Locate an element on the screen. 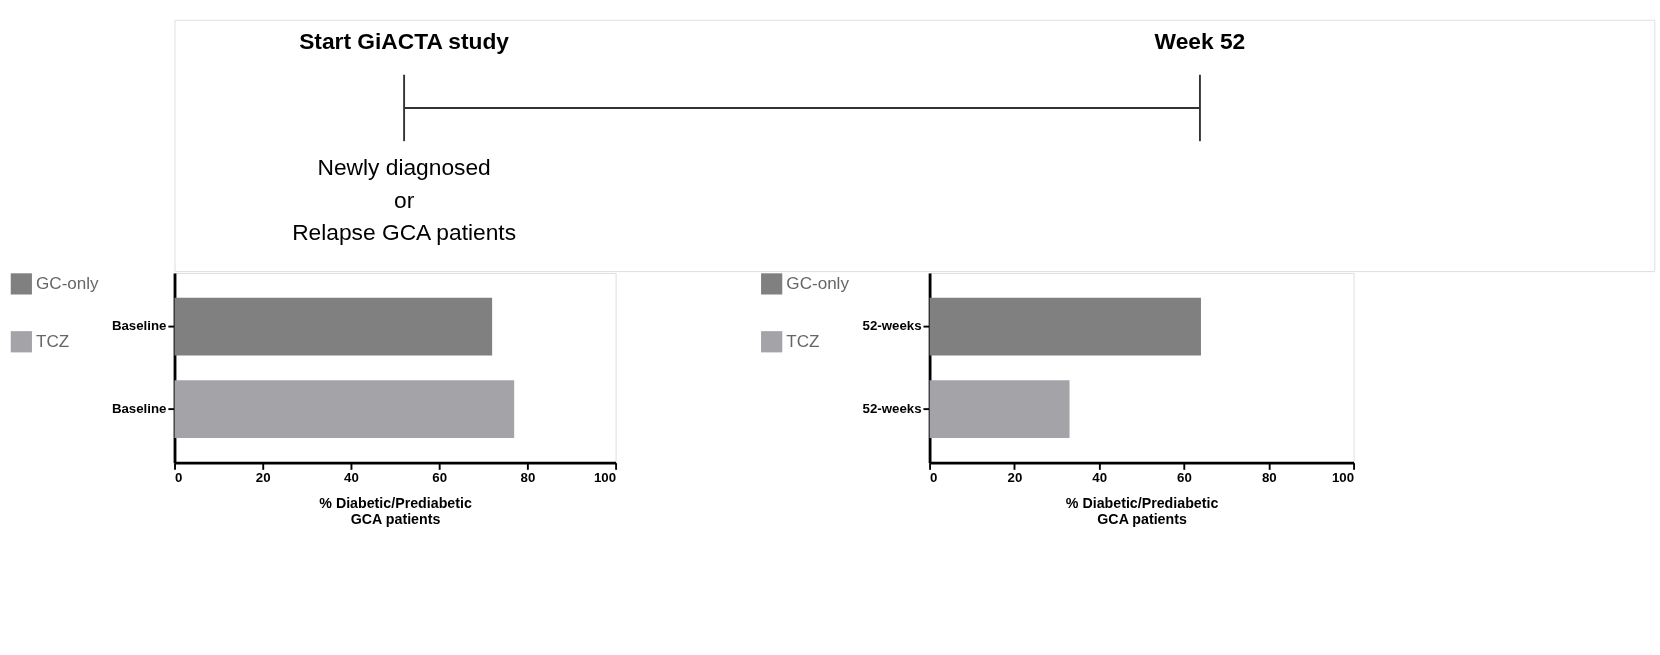 The height and width of the screenshot is (655, 1660). text: Start GiACTA study is located at coordinates (404, 41).